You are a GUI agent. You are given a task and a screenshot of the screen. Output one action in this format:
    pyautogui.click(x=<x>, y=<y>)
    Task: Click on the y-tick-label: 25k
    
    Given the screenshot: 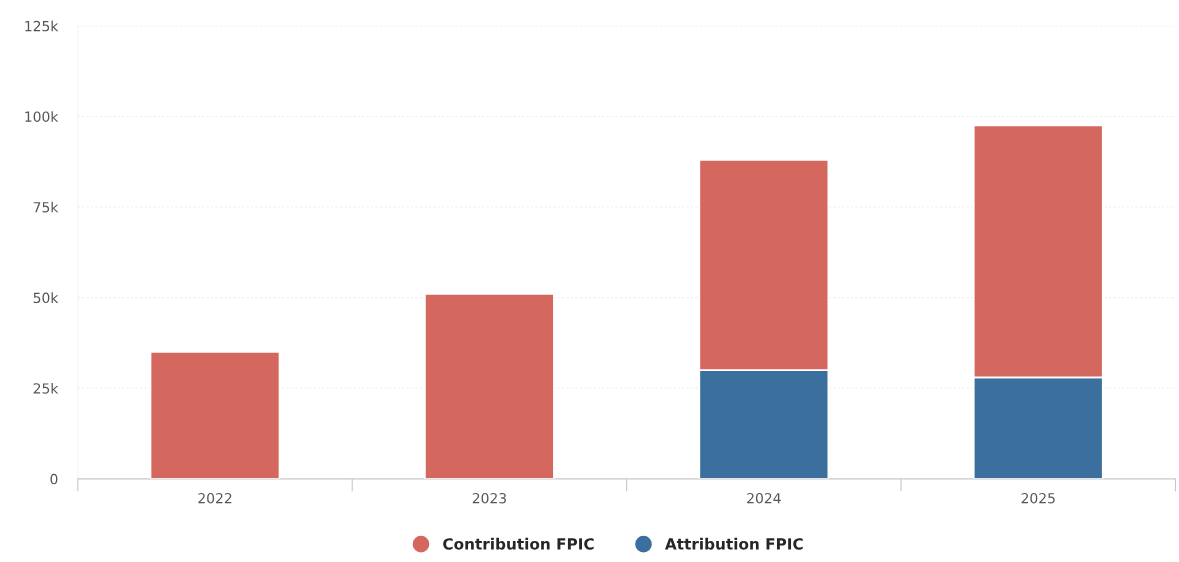 What is the action you would take?
    pyautogui.click(x=46, y=388)
    